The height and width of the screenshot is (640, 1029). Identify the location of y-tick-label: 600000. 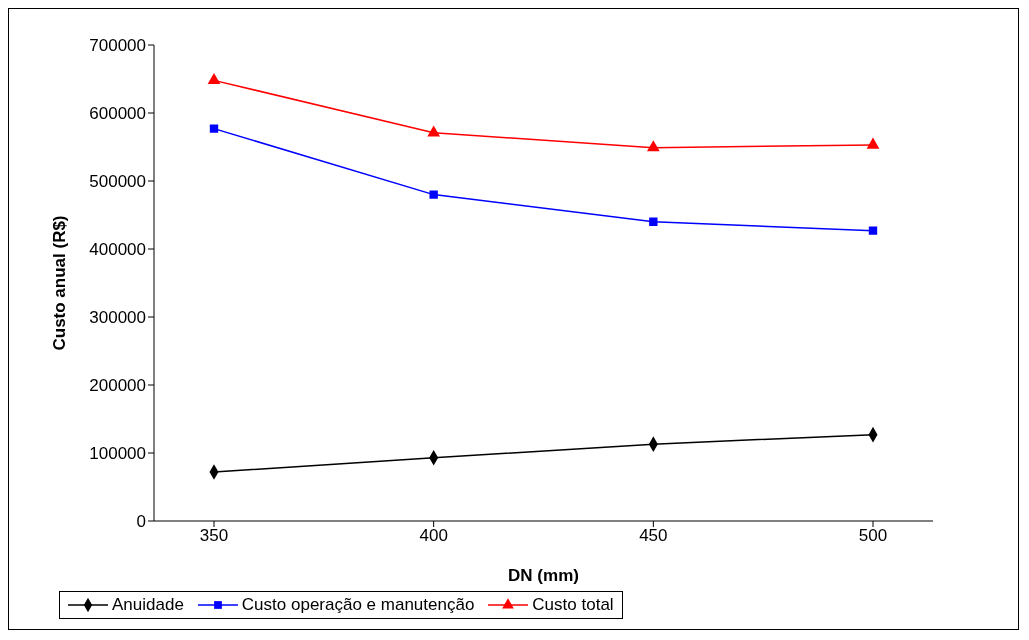
(117, 114).